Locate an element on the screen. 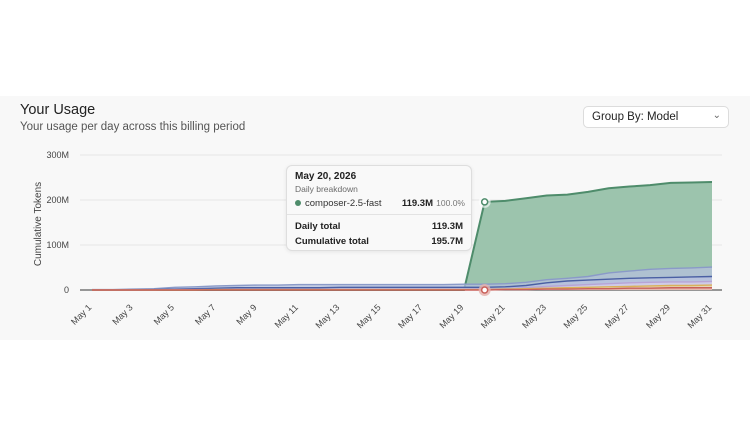 The image size is (750, 421). x-tick-label: May 9 is located at coordinates (246, 314).